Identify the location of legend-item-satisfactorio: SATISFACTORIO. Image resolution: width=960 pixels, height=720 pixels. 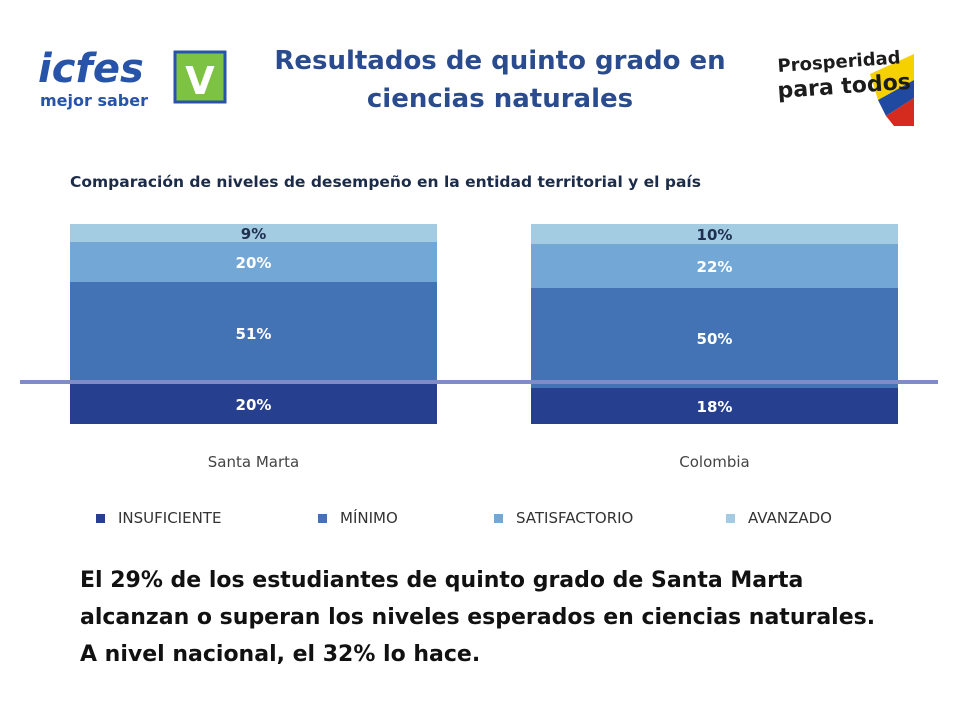
(563, 518).